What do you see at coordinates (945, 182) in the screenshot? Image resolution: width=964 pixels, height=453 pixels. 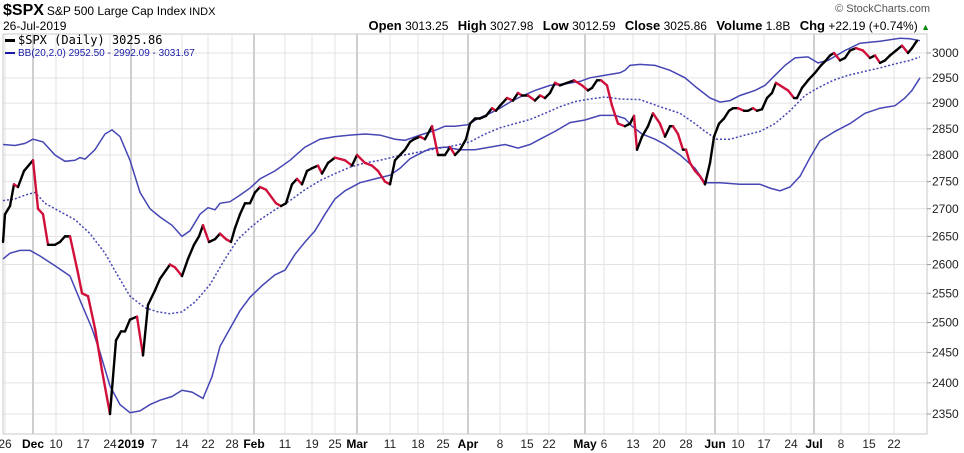 I see `y-tick-label: 2750` at bounding box center [945, 182].